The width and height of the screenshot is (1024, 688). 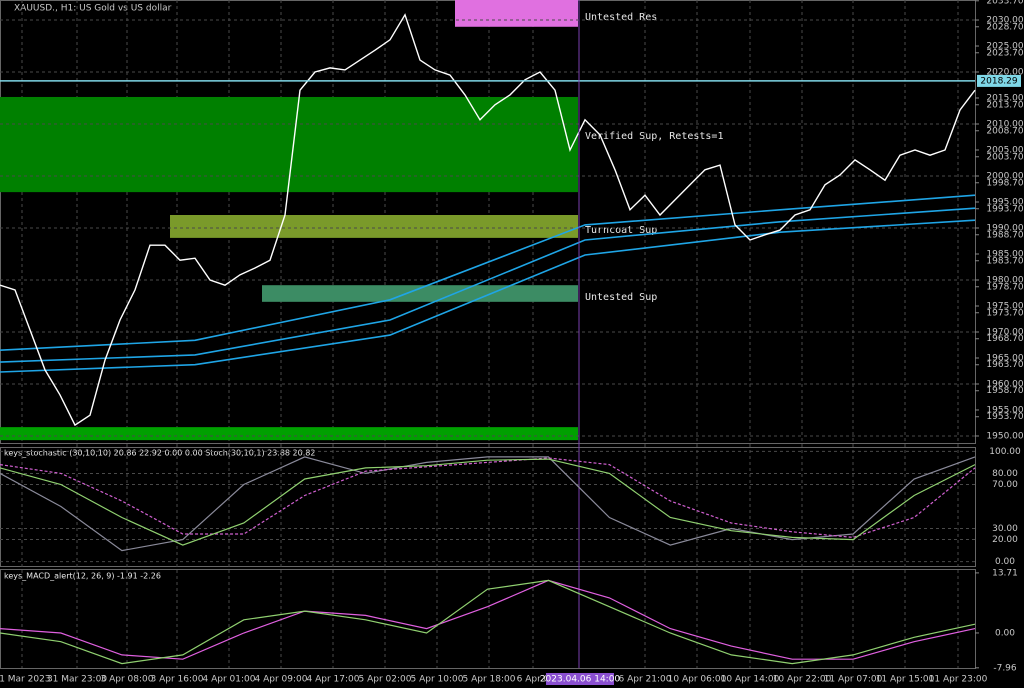 I want to click on time-label: 6 Apr 21:00, so click(x=645, y=680).